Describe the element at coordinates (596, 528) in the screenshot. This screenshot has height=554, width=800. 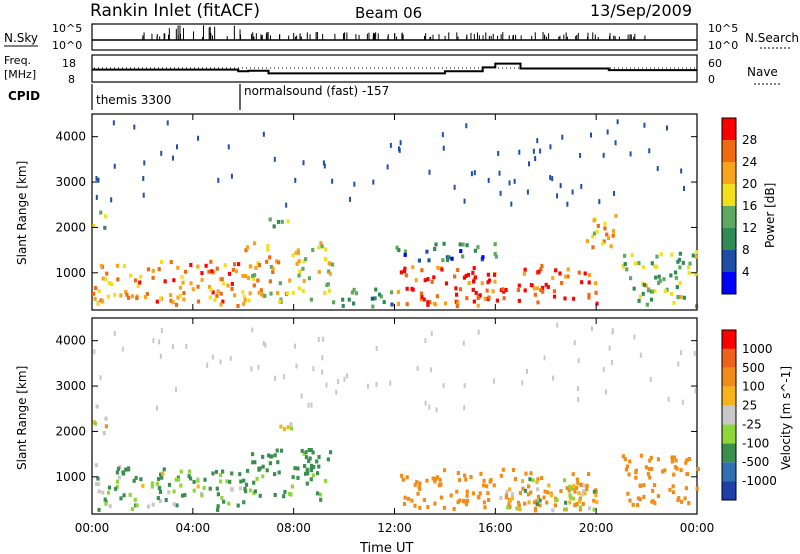
I see `x-tick-label: 20:00` at that location.